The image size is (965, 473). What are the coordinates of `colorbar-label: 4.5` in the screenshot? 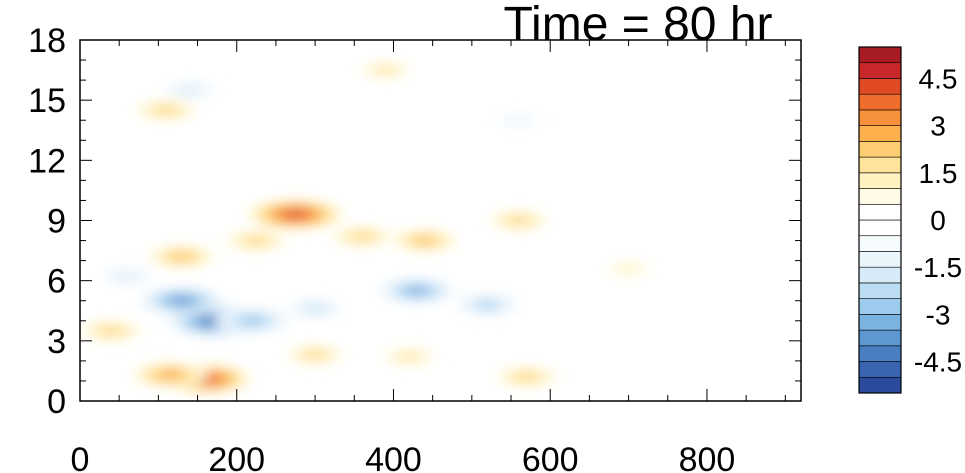 It's located at (938, 79).